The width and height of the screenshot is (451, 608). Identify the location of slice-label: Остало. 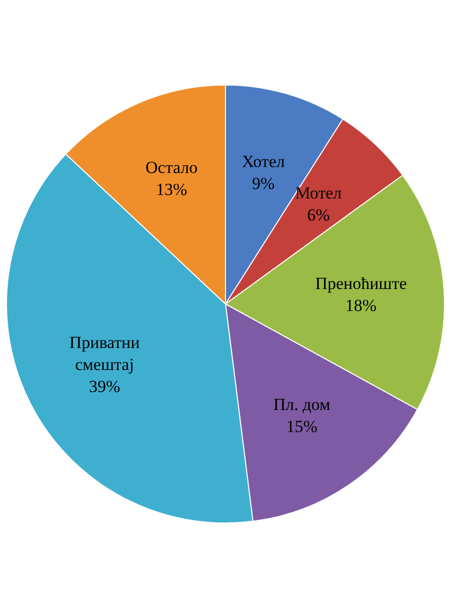
(172, 167).